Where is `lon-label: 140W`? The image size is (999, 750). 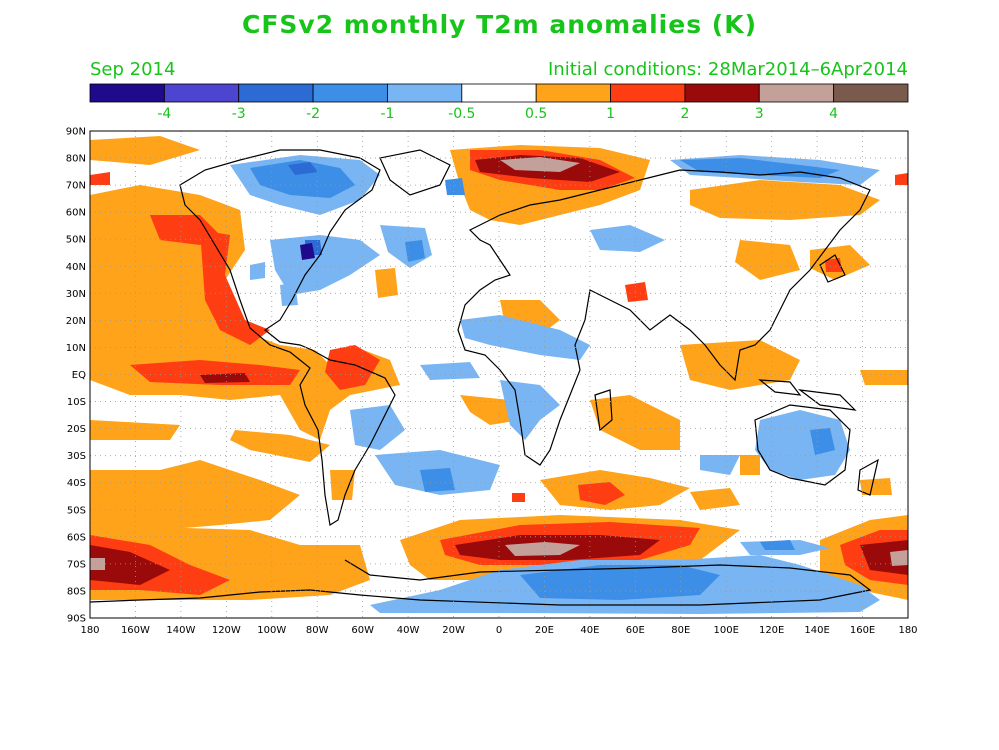 lon-label: 140W is located at coordinates (180, 630).